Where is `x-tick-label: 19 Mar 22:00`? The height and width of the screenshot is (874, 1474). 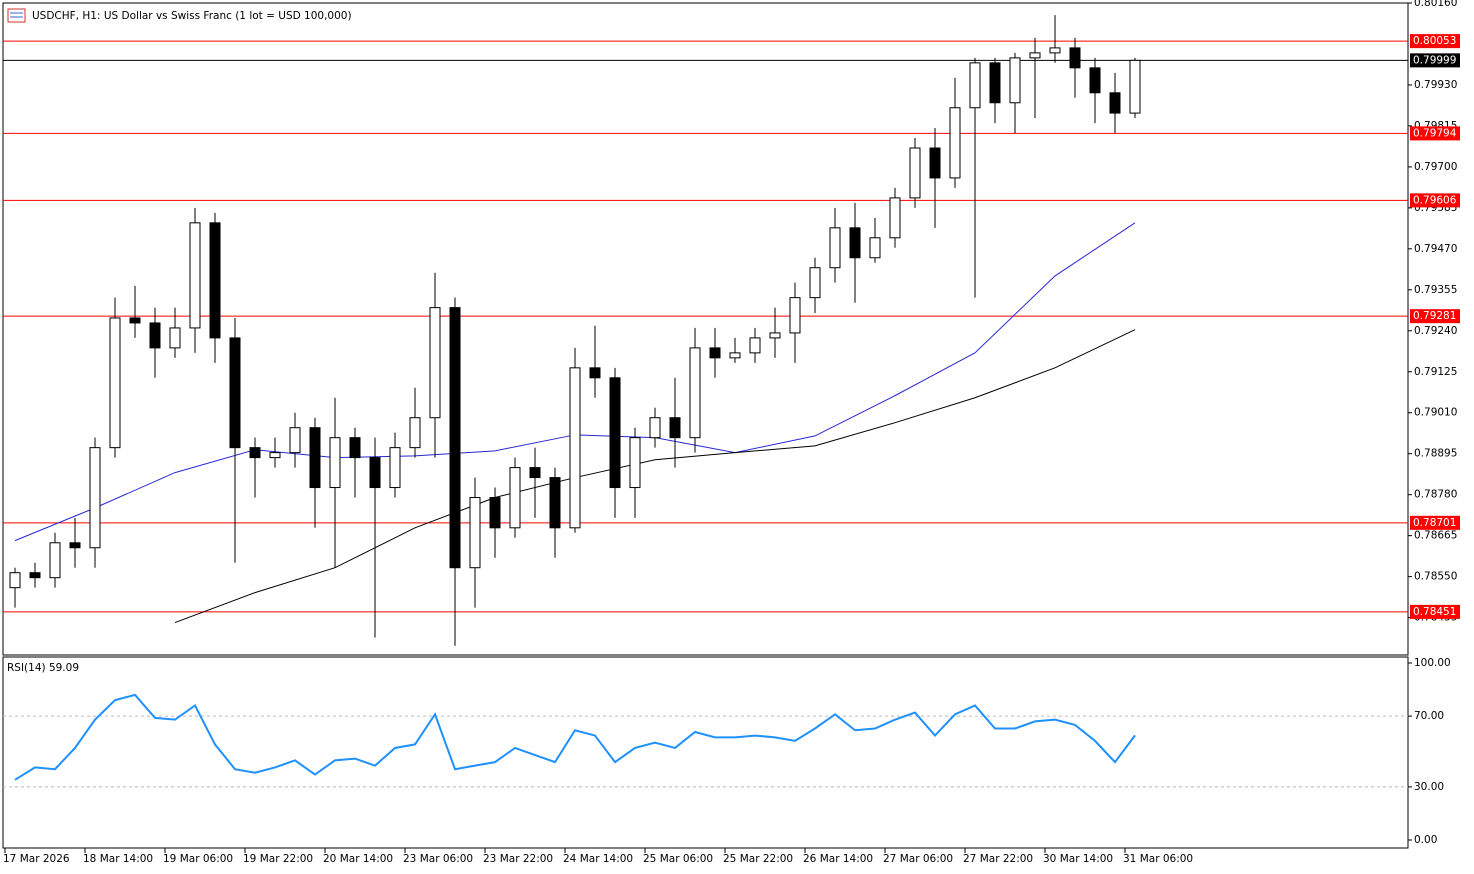
x-tick-label: 19 Mar 22:00 is located at coordinates (278, 859).